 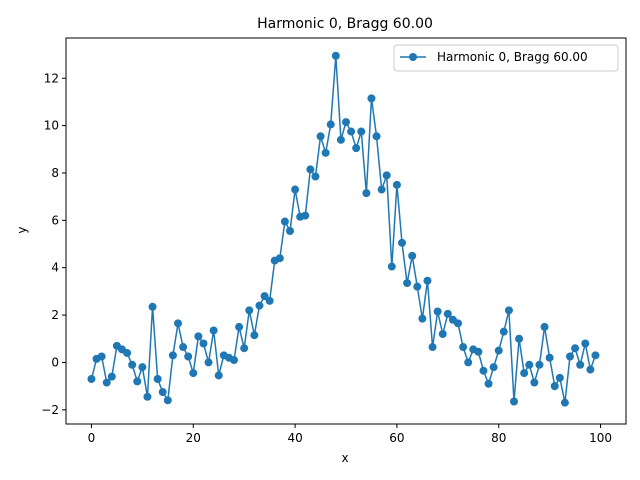 What do you see at coordinates (55, 362) in the screenshot?
I see `y-tick-label: 0` at bounding box center [55, 362].